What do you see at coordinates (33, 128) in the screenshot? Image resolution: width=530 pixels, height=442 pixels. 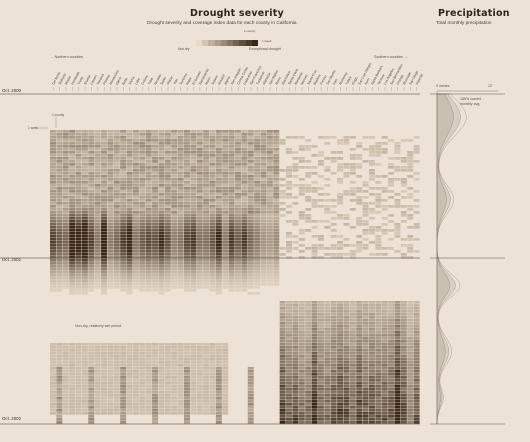 I see `key-week-label: 1 week` at bounding box center [33, 128].